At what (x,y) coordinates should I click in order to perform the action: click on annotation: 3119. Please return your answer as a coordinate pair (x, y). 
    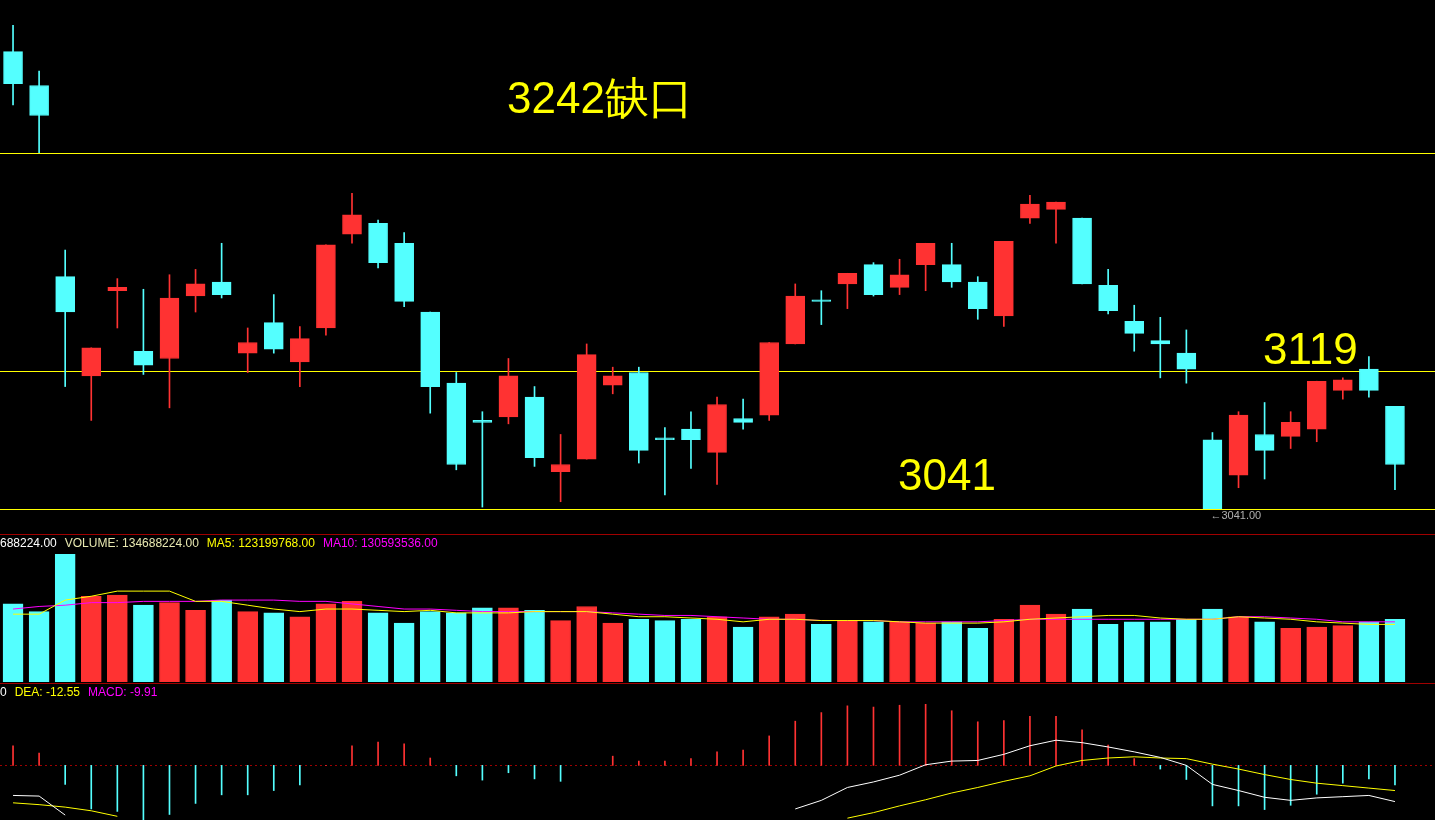
    Looking at the image, I should click on (1310, 348).